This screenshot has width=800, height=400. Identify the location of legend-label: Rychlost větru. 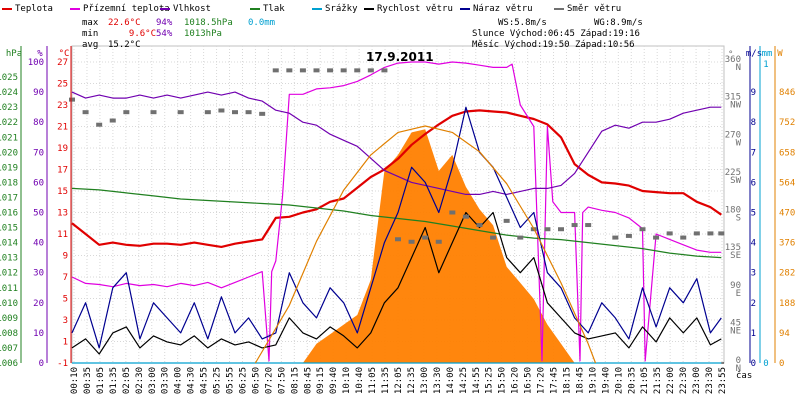
(415, 9).